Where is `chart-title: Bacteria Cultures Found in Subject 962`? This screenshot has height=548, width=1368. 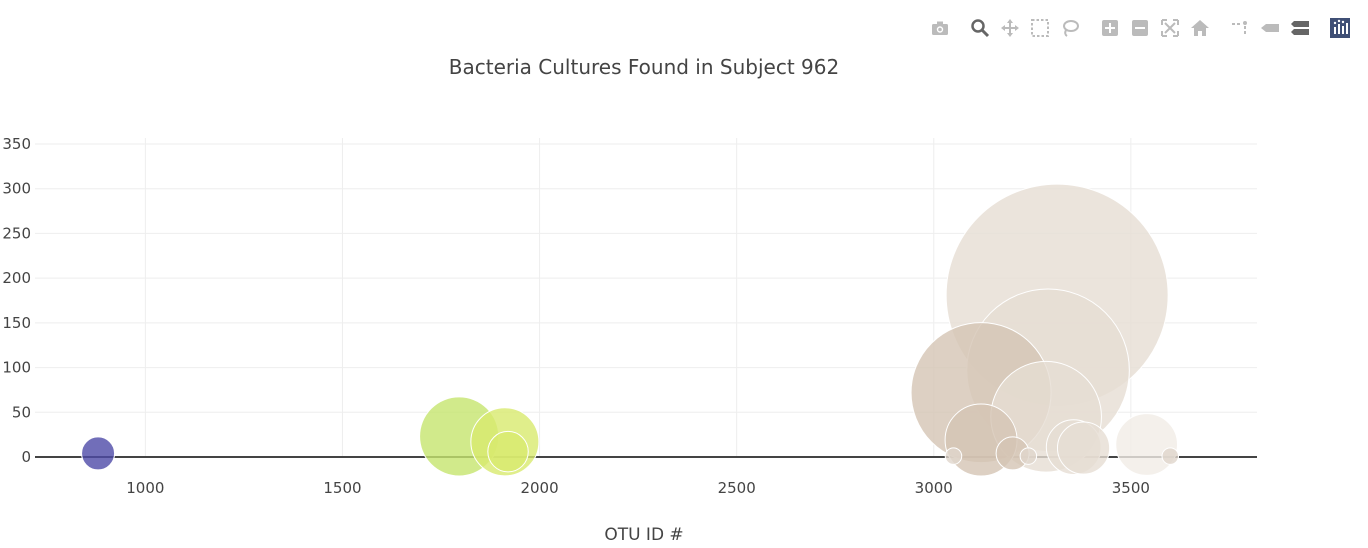
chart-title: Bacteria Cultures Found in Subject 962 is located at coordinates (644, 67).